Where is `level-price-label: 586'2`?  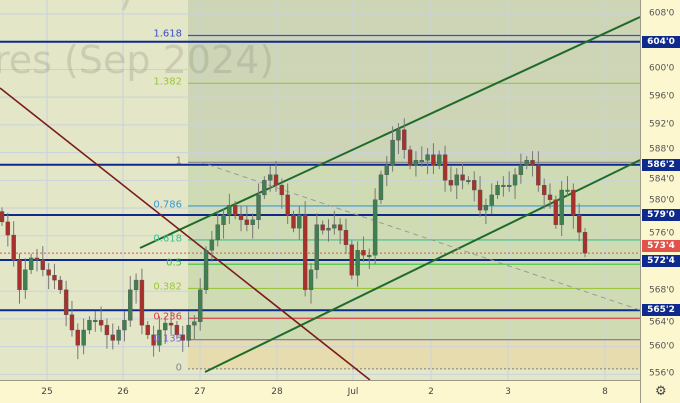
level-price-label: 586'2 is located at coordinates (661, 164).